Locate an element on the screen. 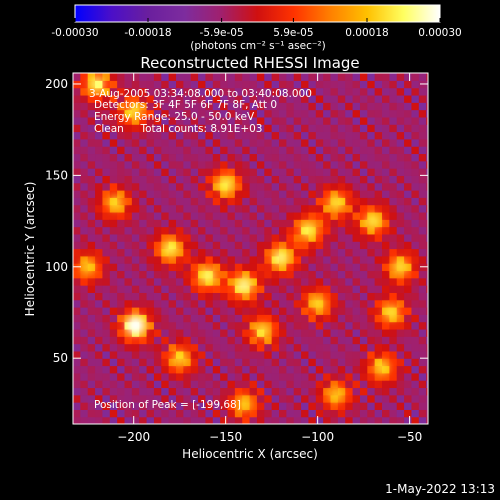 This screenshot has height=500, width=500. x-axis-label: Heliocentric X (arcsec) is located at coordinates (250, 454).